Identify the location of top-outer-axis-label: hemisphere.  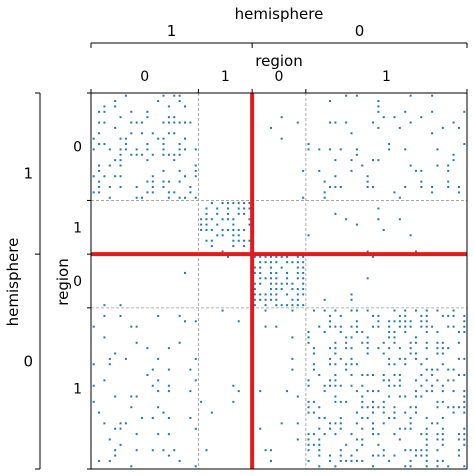
(279, 14).